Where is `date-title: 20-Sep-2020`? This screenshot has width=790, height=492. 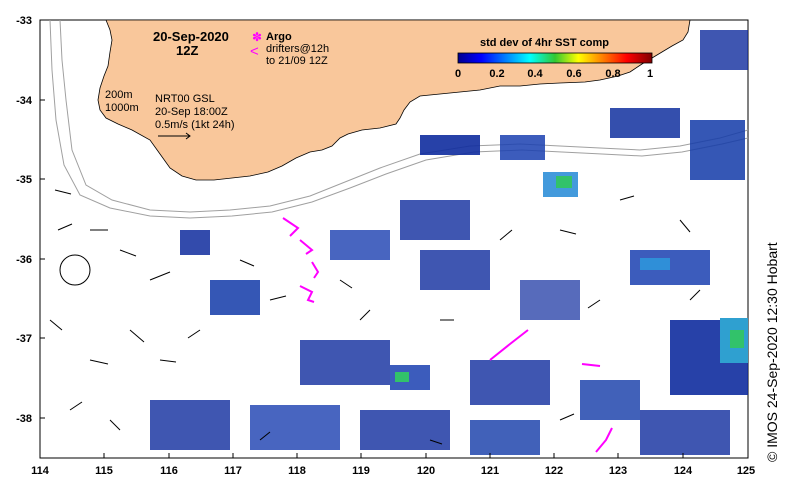
date-title: 20-Sep-2020 is located at coordinates (191, 36).